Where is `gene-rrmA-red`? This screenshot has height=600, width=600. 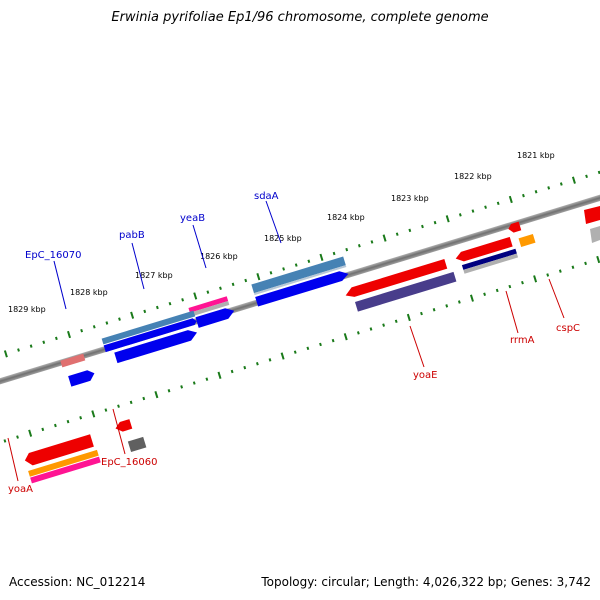 gene-rrmA-red is located at coordinates (483, 250).